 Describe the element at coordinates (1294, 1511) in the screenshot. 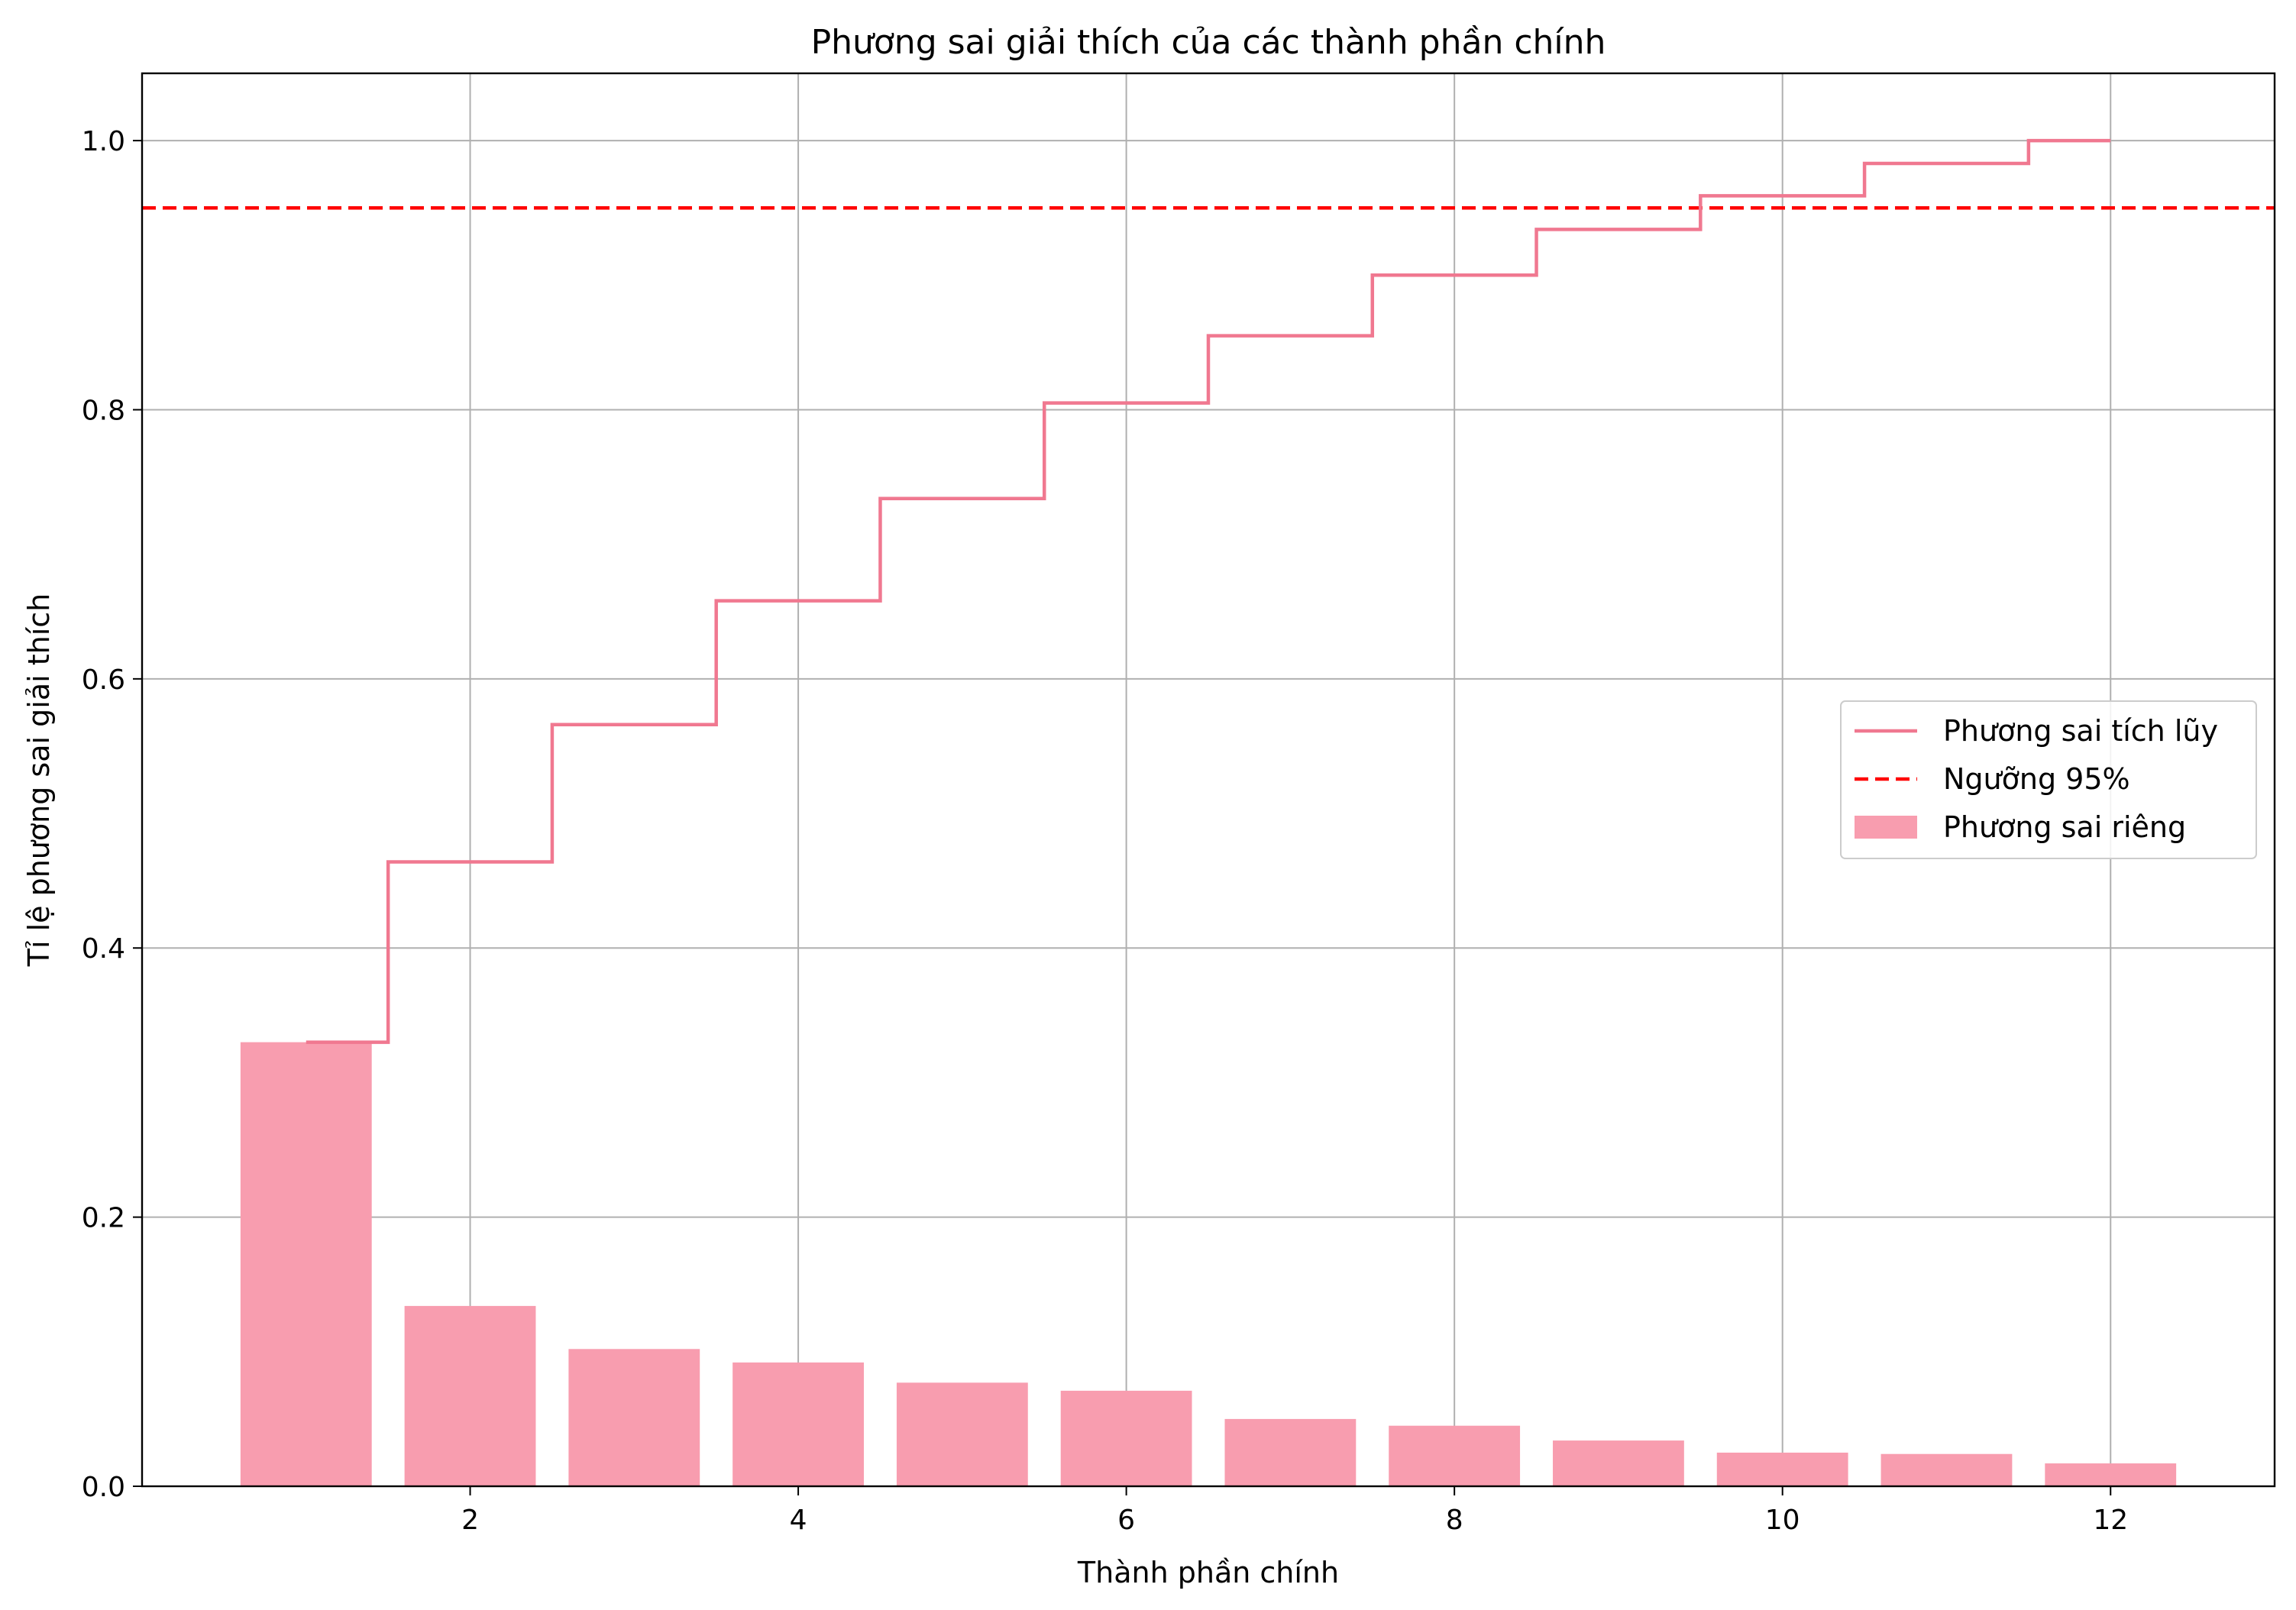

I see `x-axis-ticks: 2 4 6 8 10 12` at that location.